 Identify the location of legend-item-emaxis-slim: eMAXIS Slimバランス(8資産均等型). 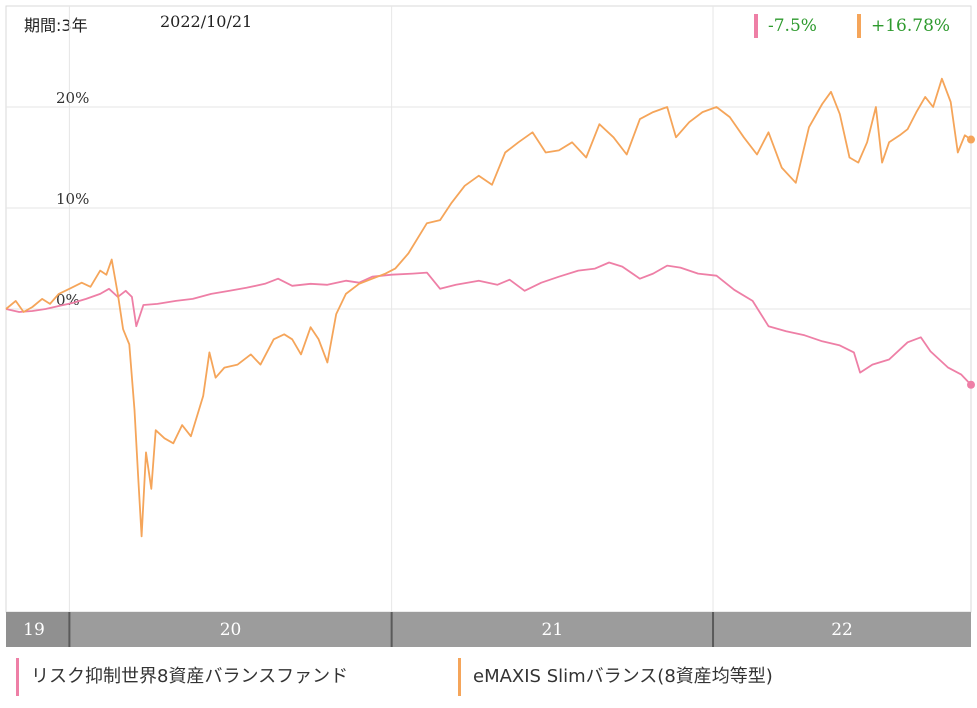
(615, 677).